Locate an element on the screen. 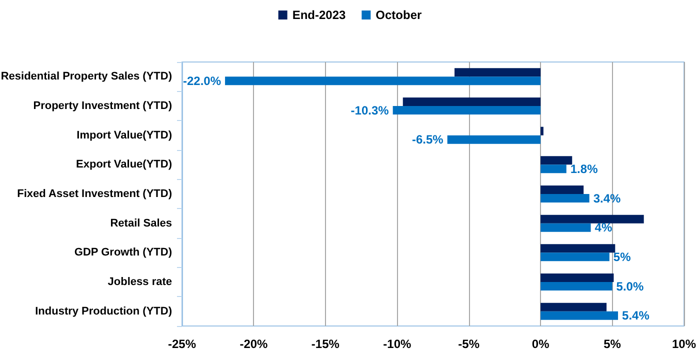 The image size is (700, 364). y-tick-label: Import Value(YTD) is located at coordinates (124, 135).